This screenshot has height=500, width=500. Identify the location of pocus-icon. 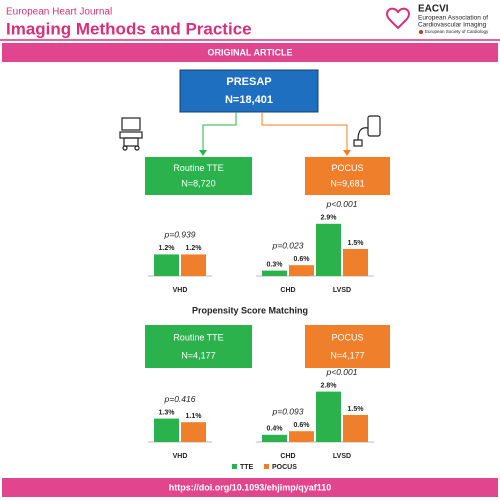
(367, 131).